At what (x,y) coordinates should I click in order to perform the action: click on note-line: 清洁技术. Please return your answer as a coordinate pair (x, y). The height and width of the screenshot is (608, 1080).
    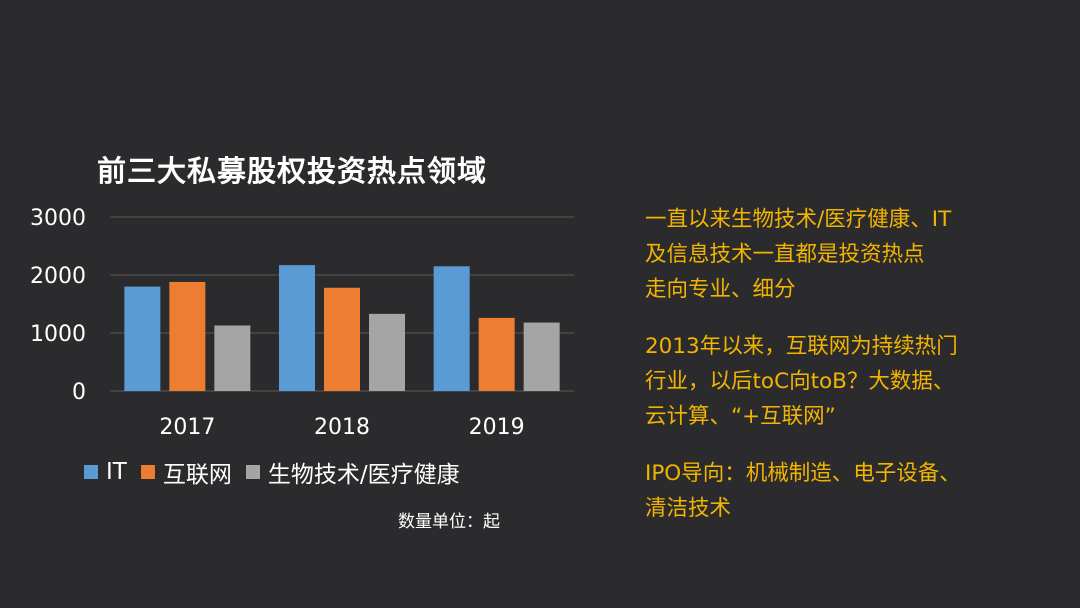
    Looking at the image, I should click on (688, 508).